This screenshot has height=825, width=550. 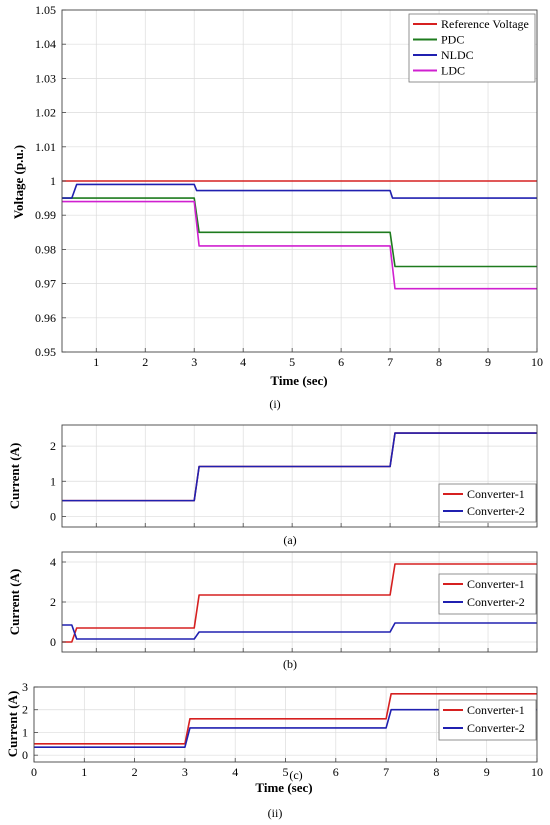 What do you see at coordinates (485, 24) in the screenshot?
I see `legend-entry-label: Reference Voltage` at bounding box center [485, 24].